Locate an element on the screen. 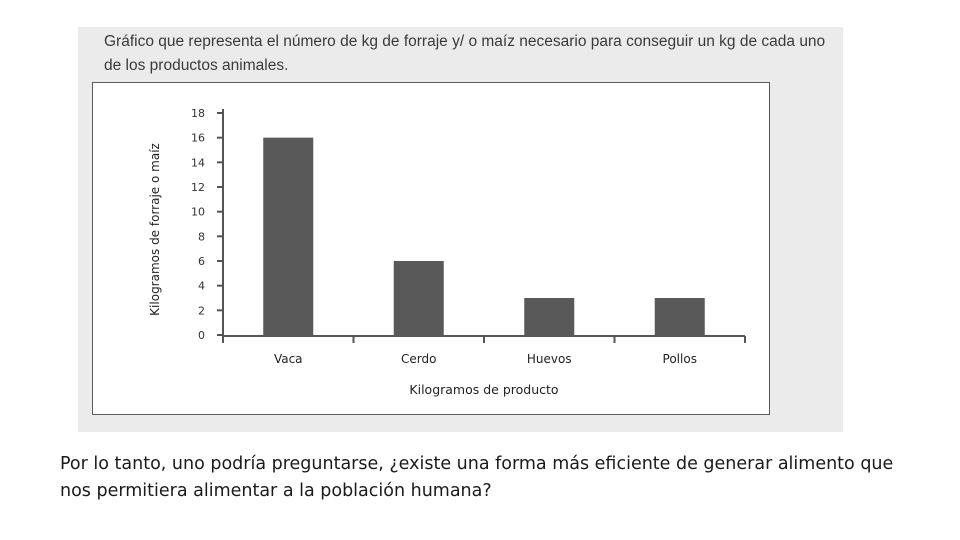 Image resolution: width=960 pixels, height=540 pixels. x-axis-title: Kilogramos de producto is located at coordinates (483, 389).